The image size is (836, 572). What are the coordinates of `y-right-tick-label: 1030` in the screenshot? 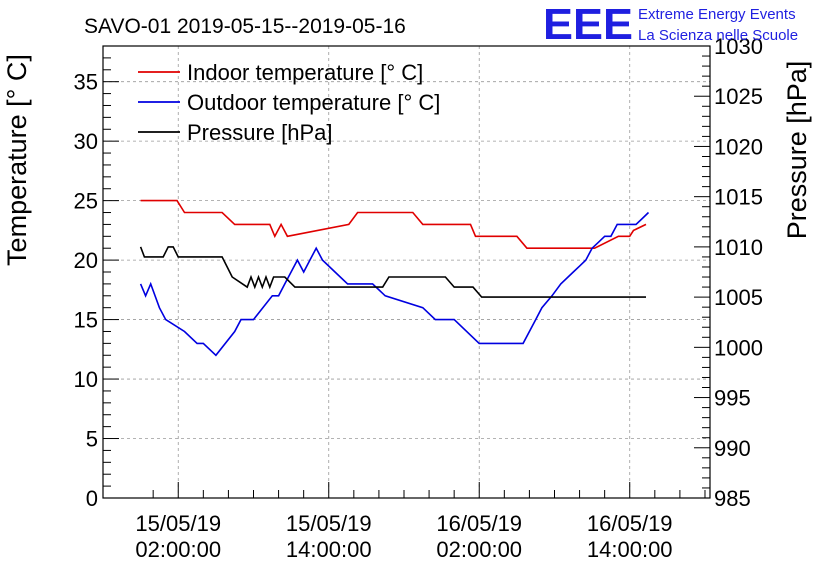 It's located at (738, 46).